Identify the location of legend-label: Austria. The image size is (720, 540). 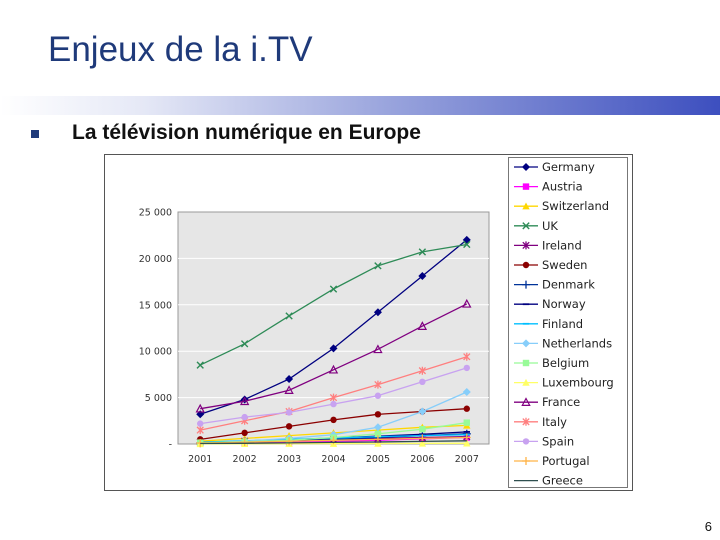
(562, 187).